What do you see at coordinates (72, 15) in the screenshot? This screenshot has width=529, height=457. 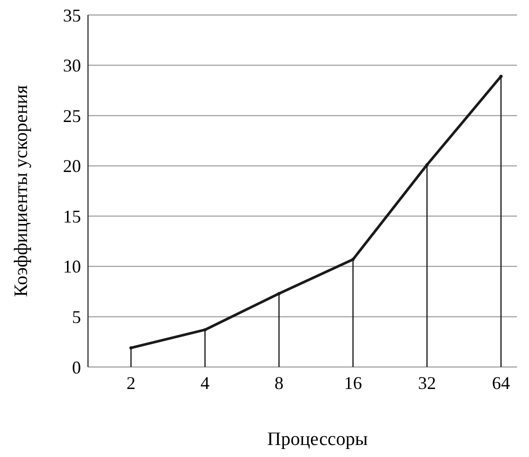 I see `y-tick-label: 35` at bounding box center [72, 15].